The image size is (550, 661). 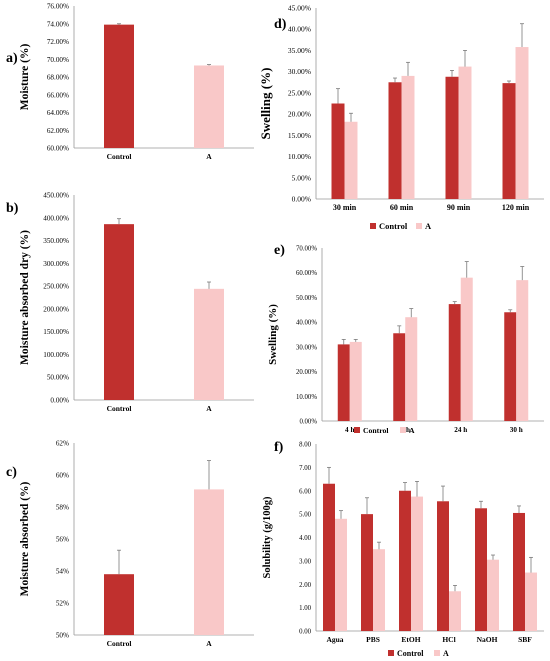 What do you see at coordinates (58, 78) in the screenshot?
I see `y-tick-label: 68.00%` at bounding box center [58, 78].